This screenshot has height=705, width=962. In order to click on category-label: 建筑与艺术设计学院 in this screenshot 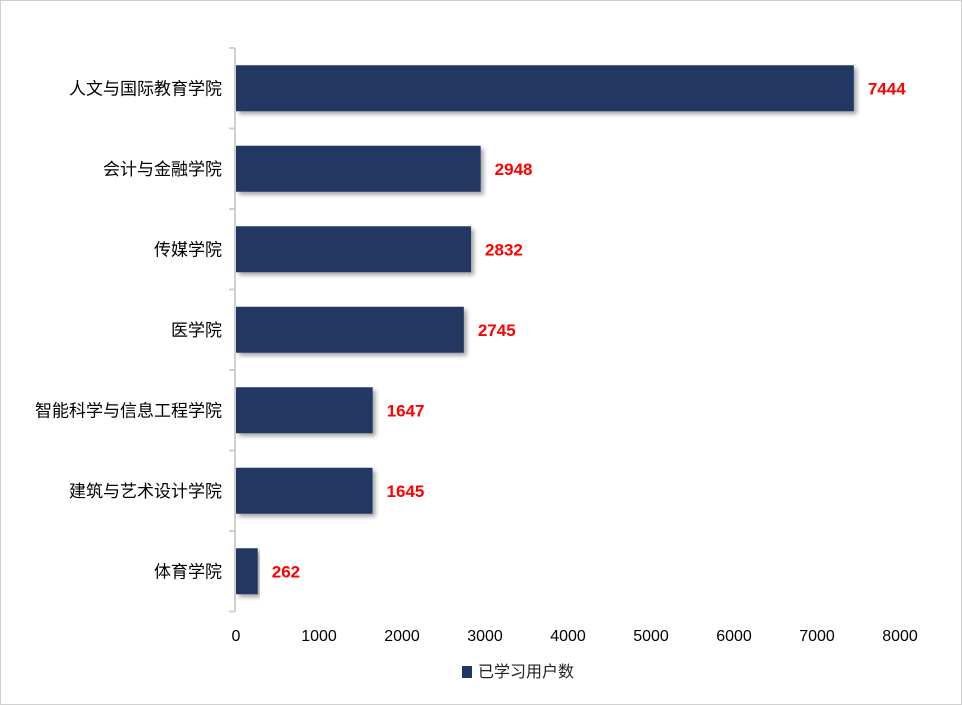, I will do `click(145, 492)`.